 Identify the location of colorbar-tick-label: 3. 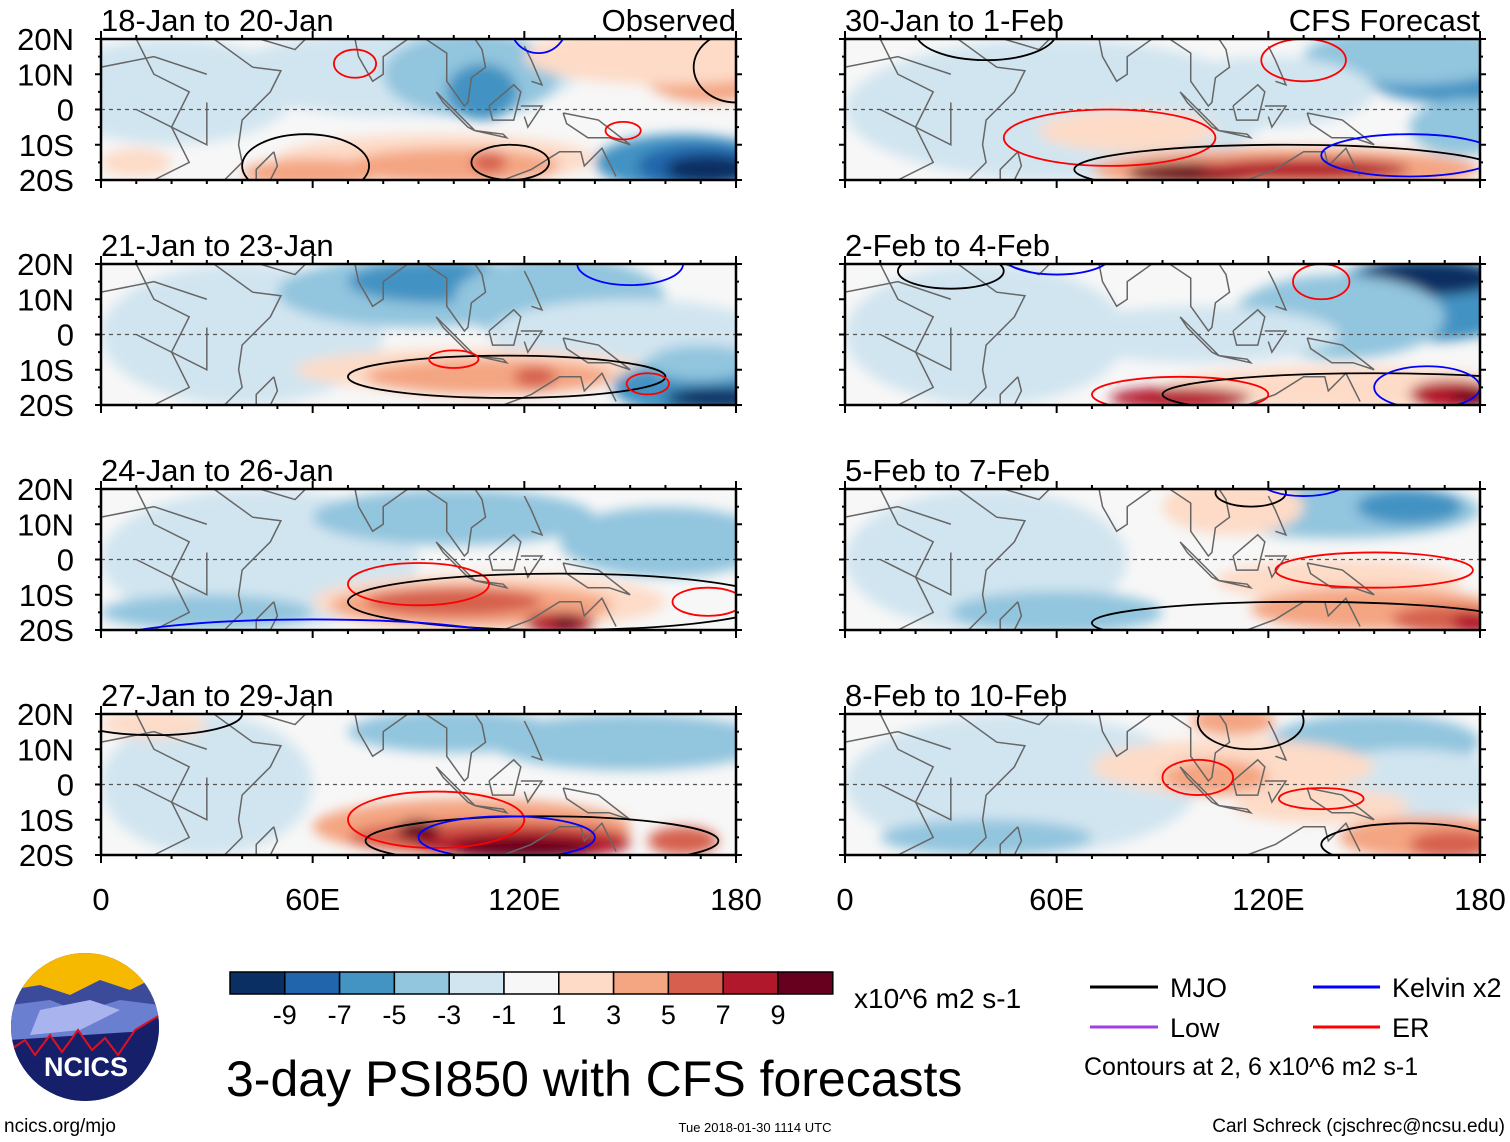
(613, 1015).